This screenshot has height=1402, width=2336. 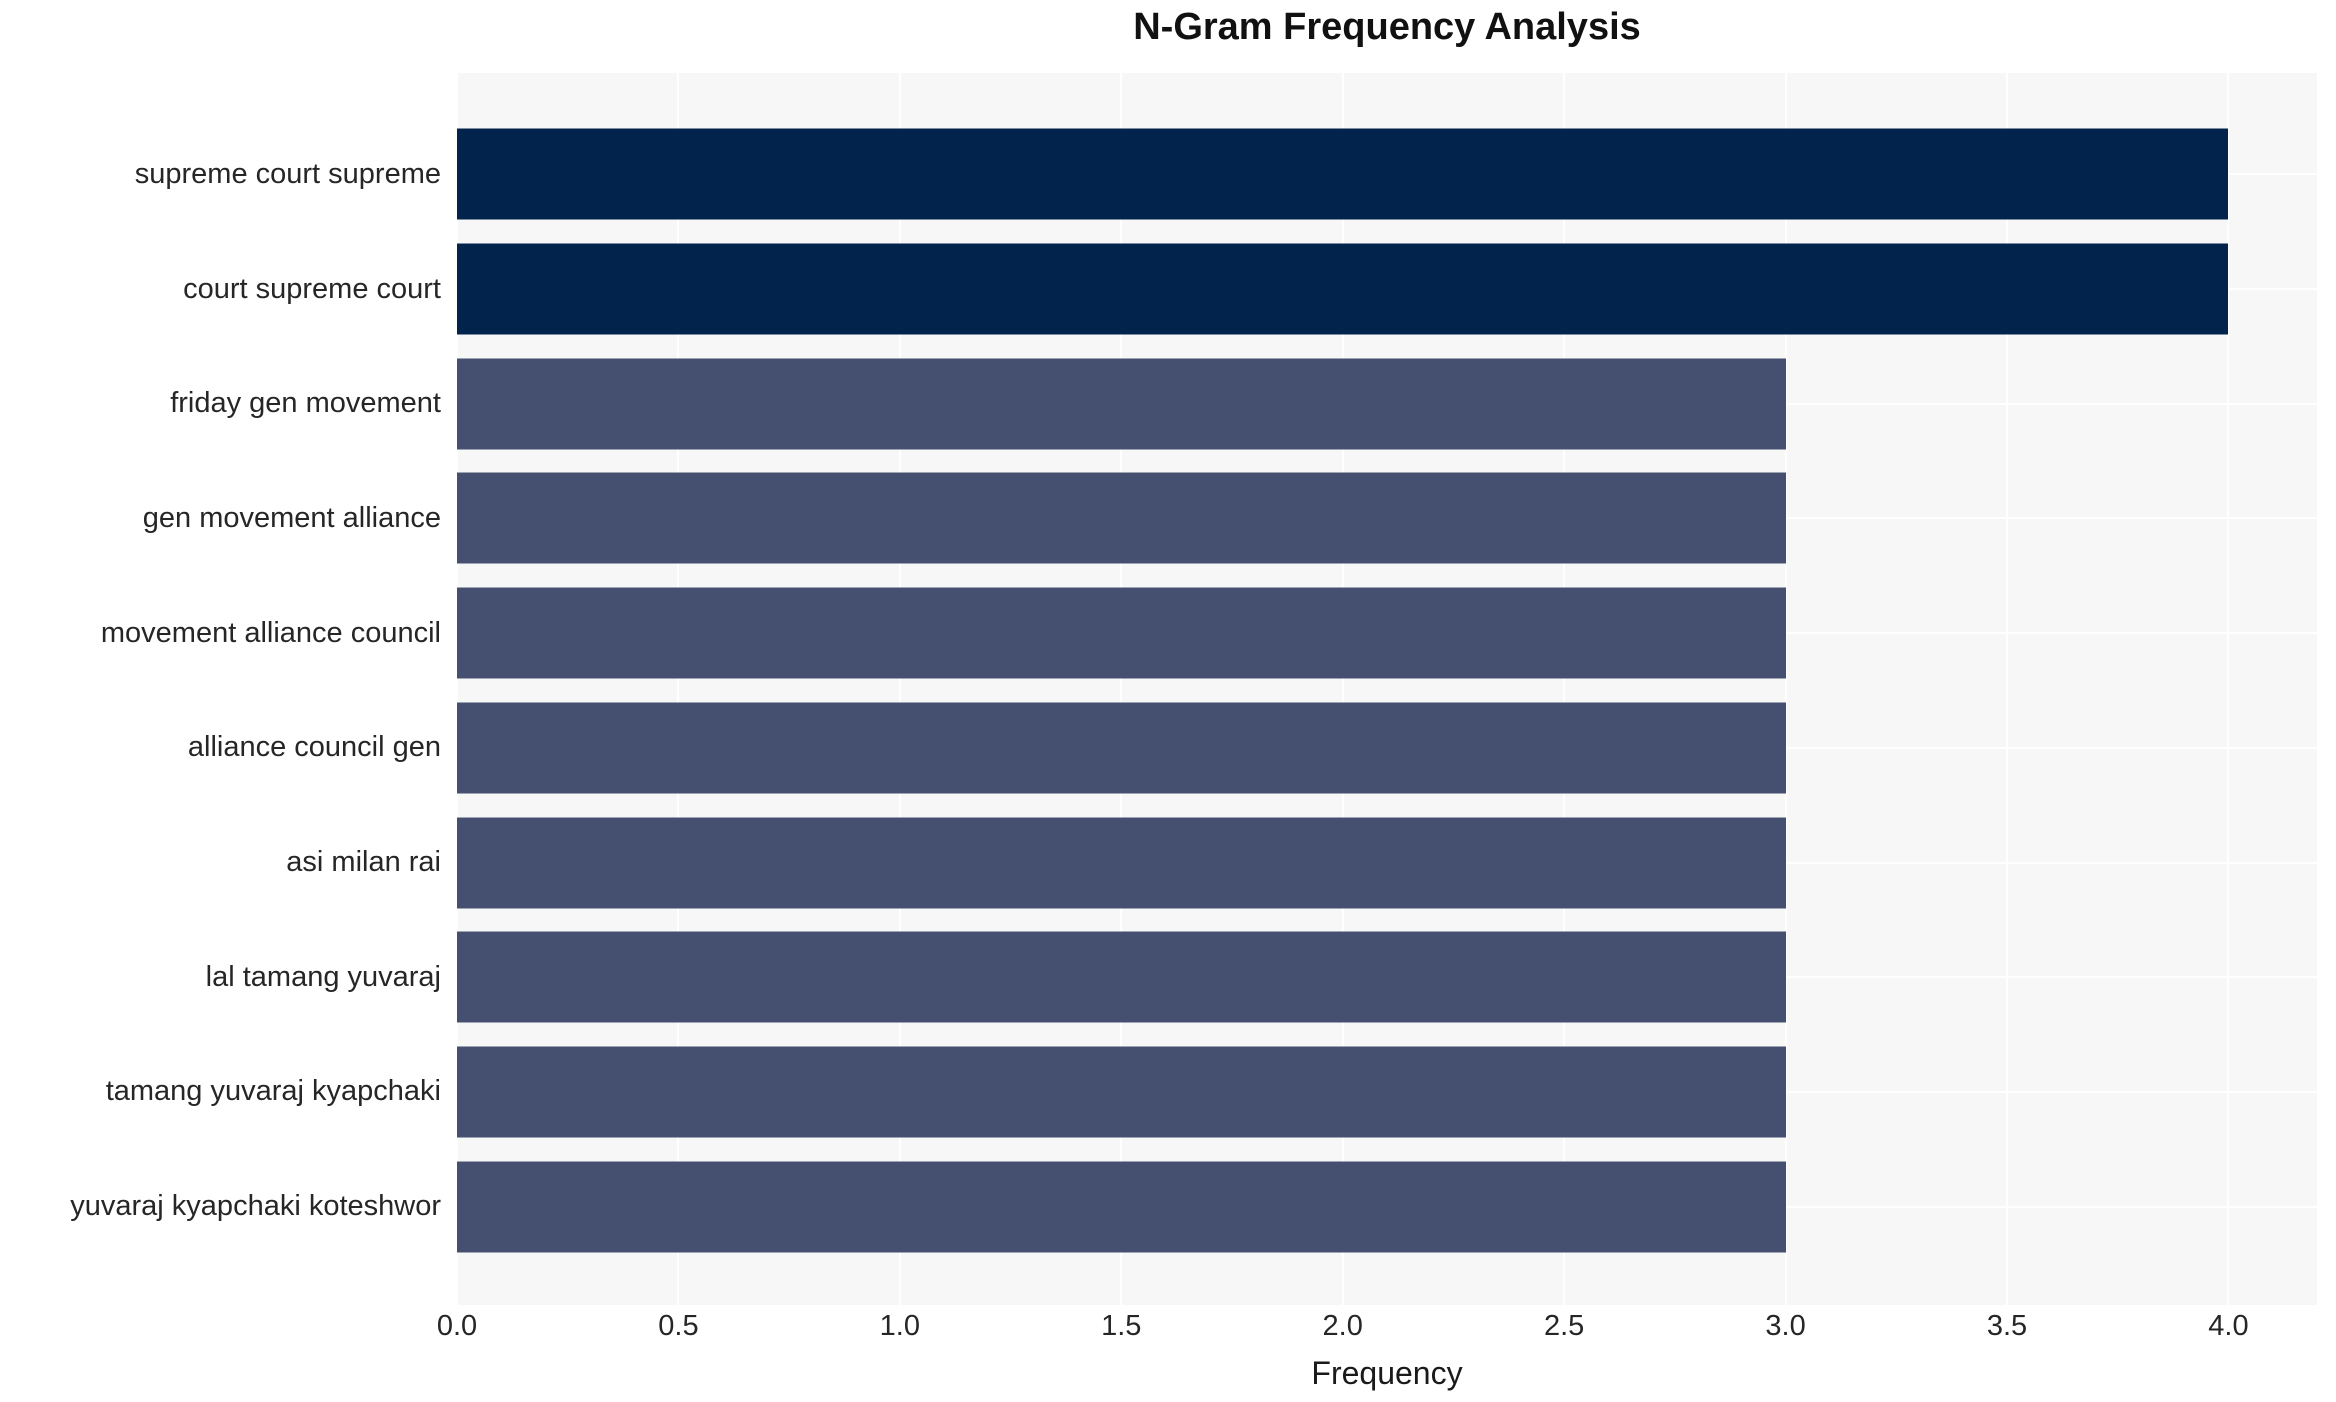 What do you see at coordinates (678, 689) in the screenshot?
I see `vertical-gridline-0.5` at bounding box center [678, 689].